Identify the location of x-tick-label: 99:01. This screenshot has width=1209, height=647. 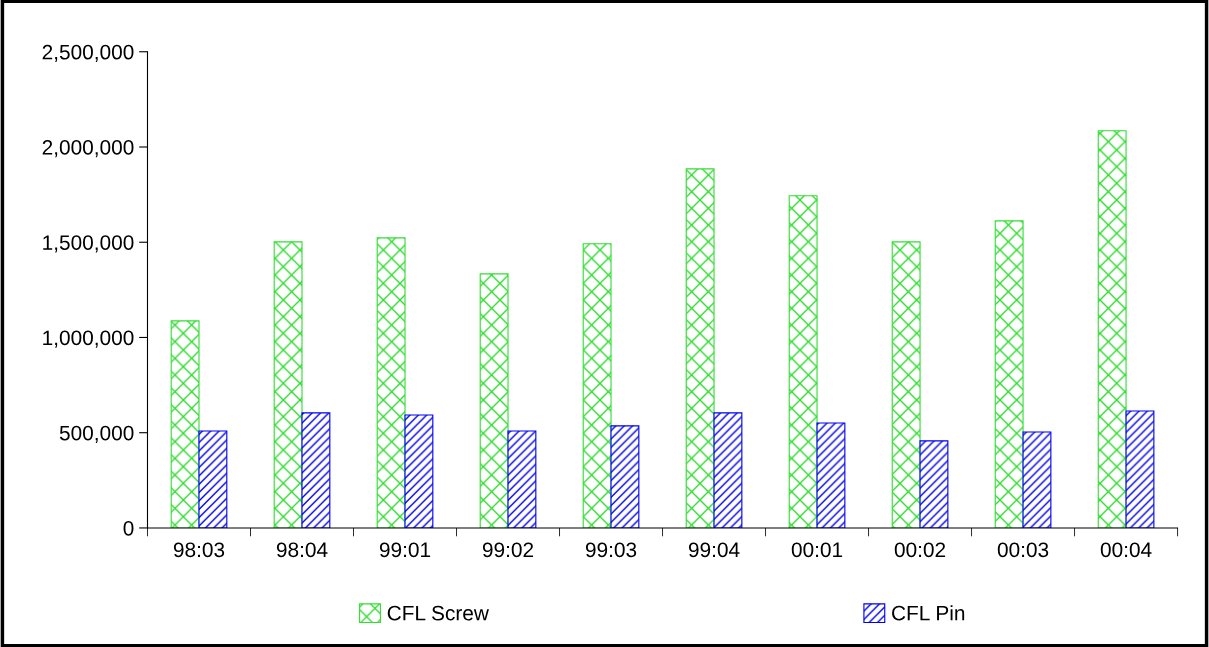
(405, 550).